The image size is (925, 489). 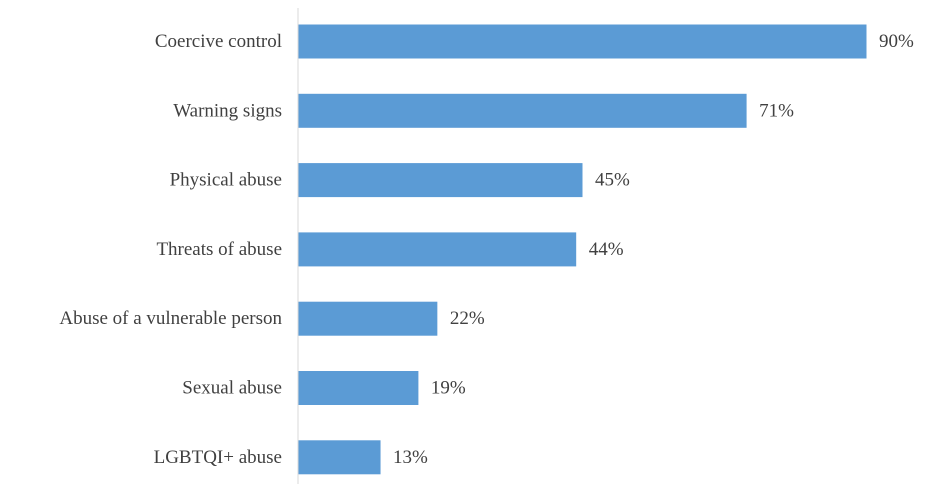 I want to click on data-label: 13%, so click(x=410, y=457).